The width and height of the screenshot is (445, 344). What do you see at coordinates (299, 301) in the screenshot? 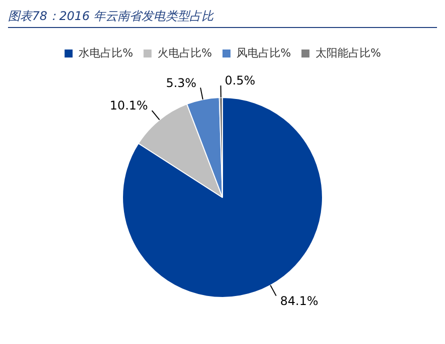
I see `data-label: 84.1%` at bounding box center [299, 301].